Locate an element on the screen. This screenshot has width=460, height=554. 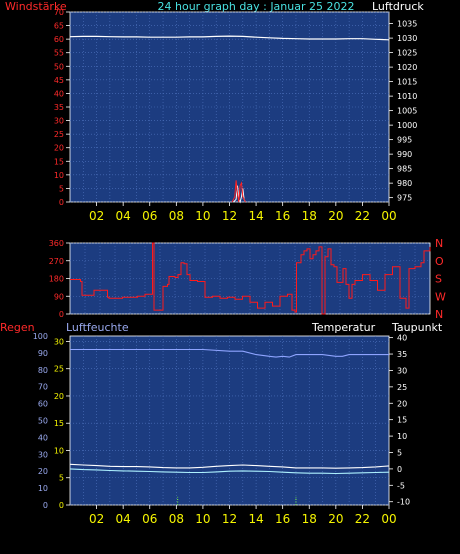
humidity-axis-title: Luftfeuchte is located at coordinates (97, 327).